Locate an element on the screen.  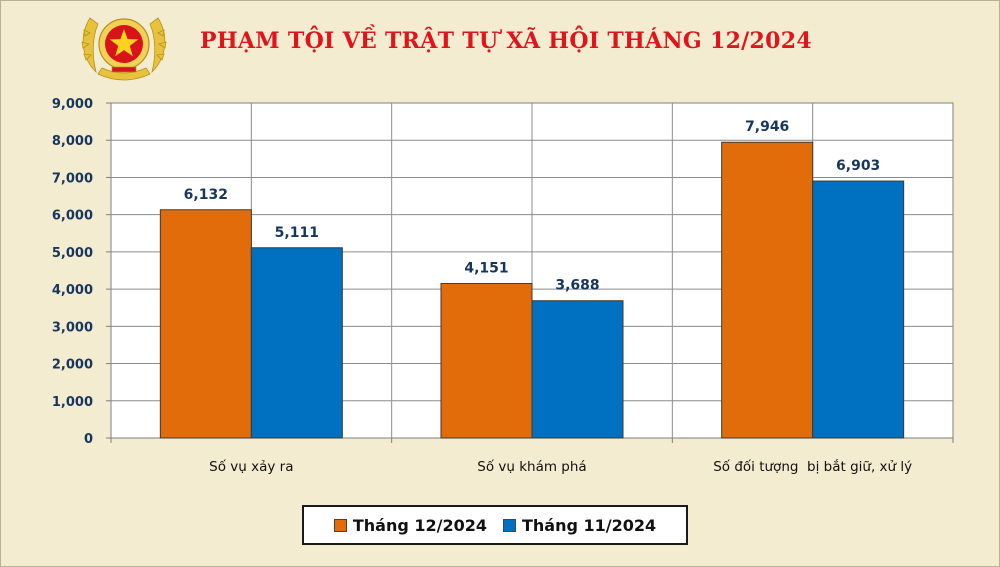
legend-swatch-orange is located at coordinates (340, 525).